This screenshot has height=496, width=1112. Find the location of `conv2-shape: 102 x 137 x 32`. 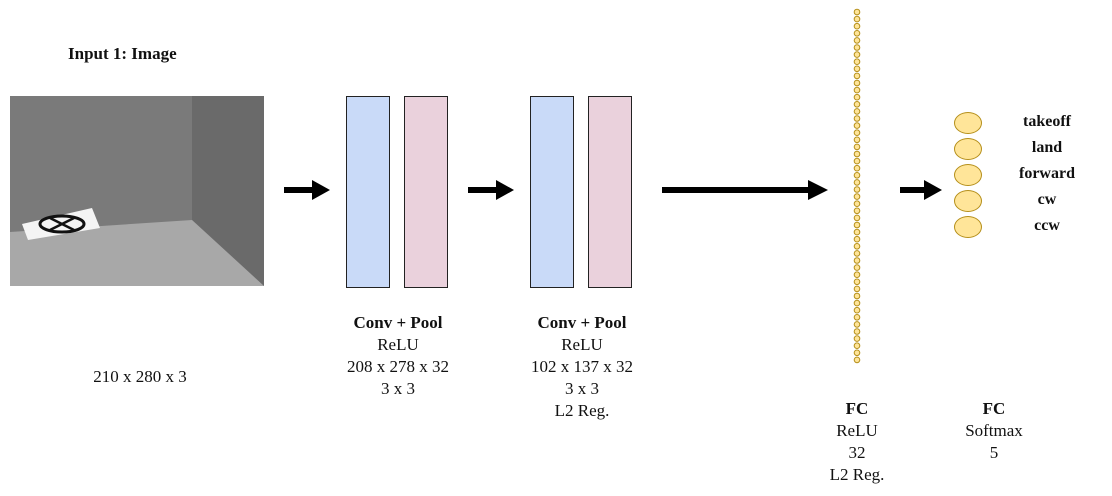

conv2-shape: 102 x 137 x 32 is located at coordinates (582, 366).